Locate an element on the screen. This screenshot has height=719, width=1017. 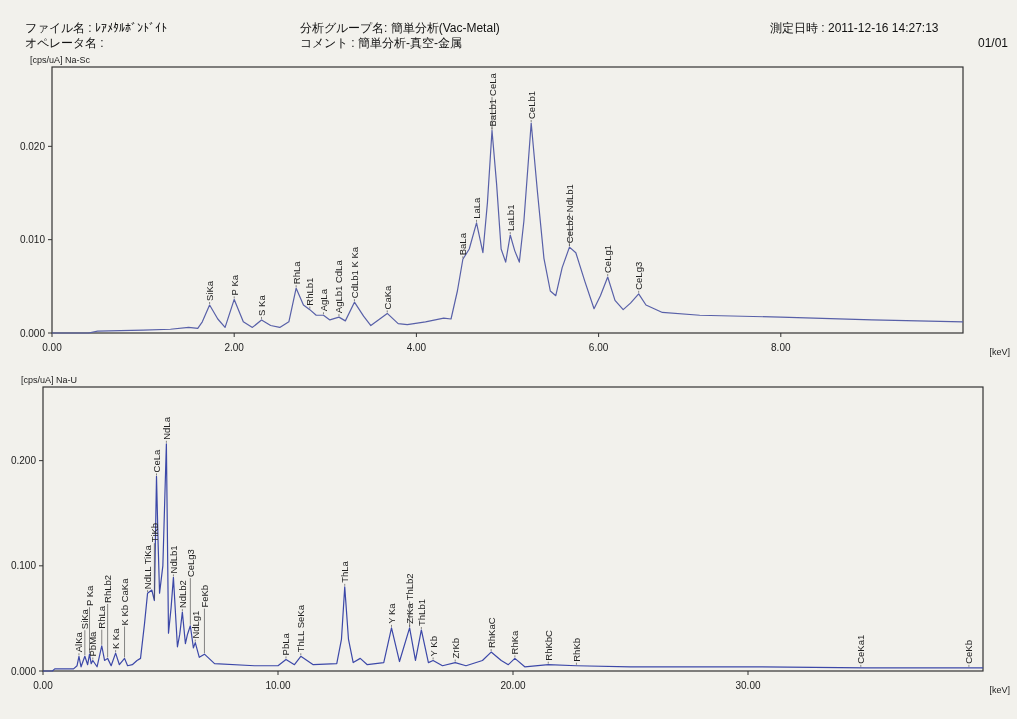
annotation: NdLb2 is located at coordinates (182, 594).